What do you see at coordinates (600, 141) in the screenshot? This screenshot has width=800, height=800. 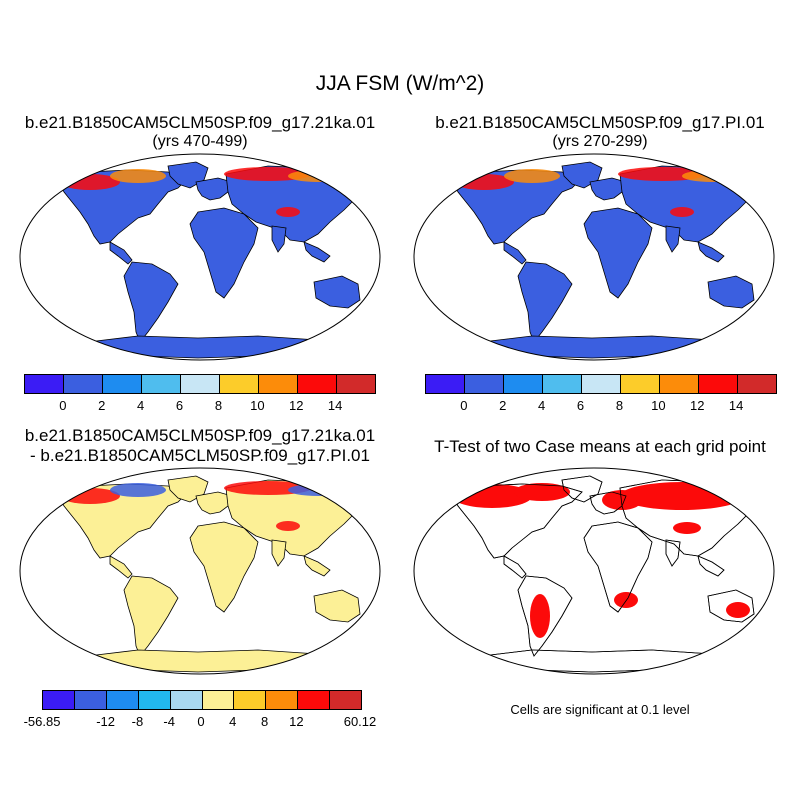 I see `panel2-subtitle: (yrs 270-299)` at bounding box center [600, 141].